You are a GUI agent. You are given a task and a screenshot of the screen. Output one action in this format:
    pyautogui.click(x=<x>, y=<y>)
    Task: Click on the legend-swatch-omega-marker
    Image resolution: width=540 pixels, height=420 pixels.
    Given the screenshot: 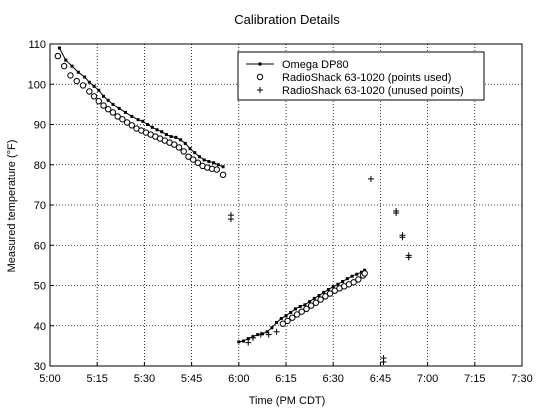 What is the action you would take?
    pyautogui.click(x=260, y=64)
    